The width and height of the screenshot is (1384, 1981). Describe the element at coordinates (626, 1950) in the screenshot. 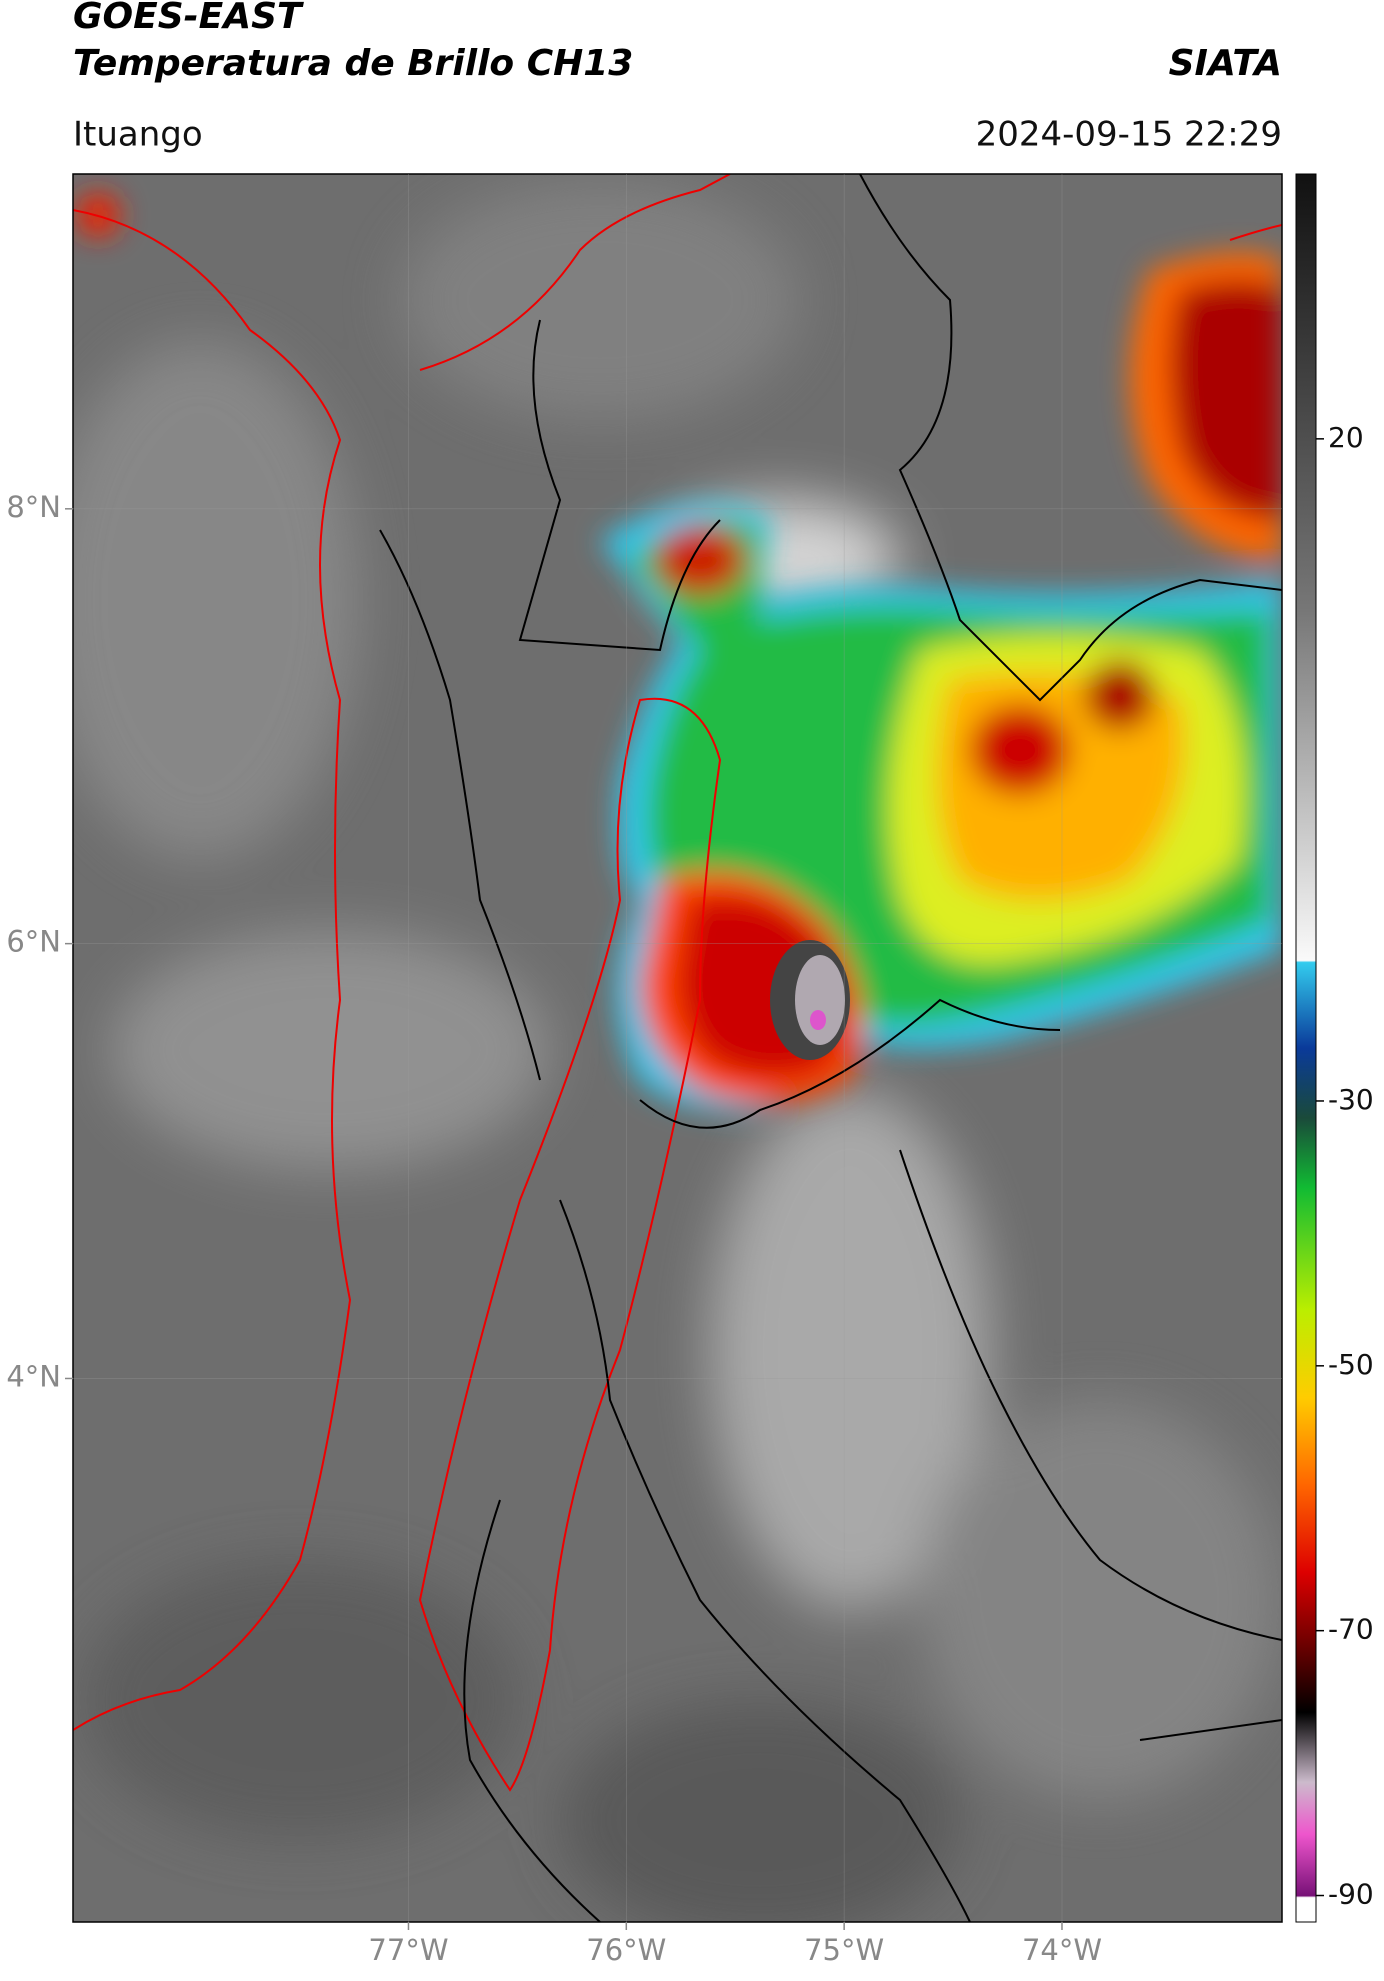

I see `x-tick-label: 76°W` at that location.